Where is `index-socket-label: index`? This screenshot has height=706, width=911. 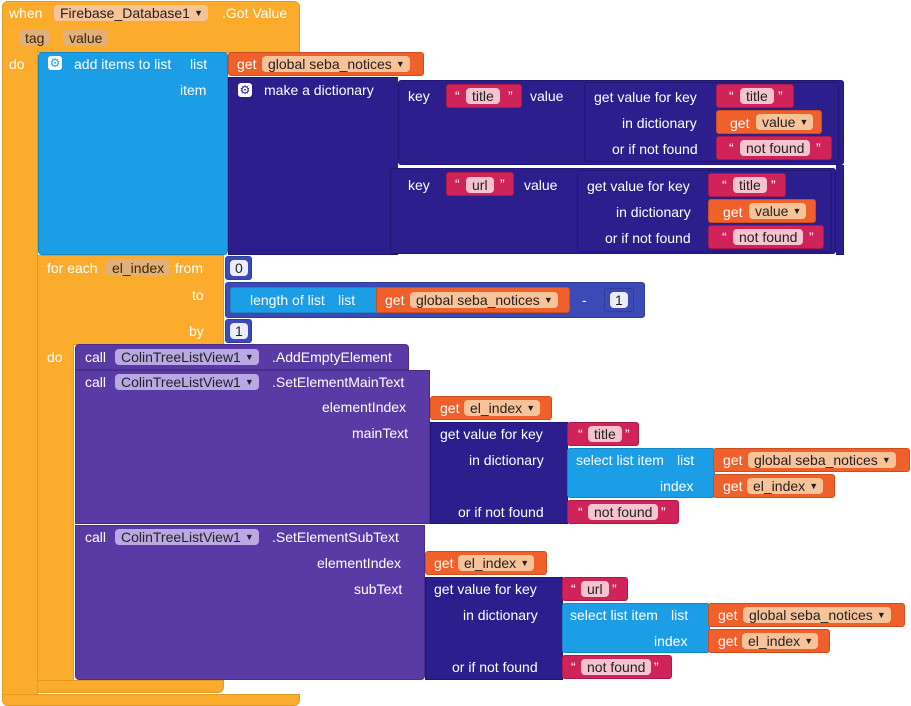 index-socket-label: index is located at coordinates (677, 486).